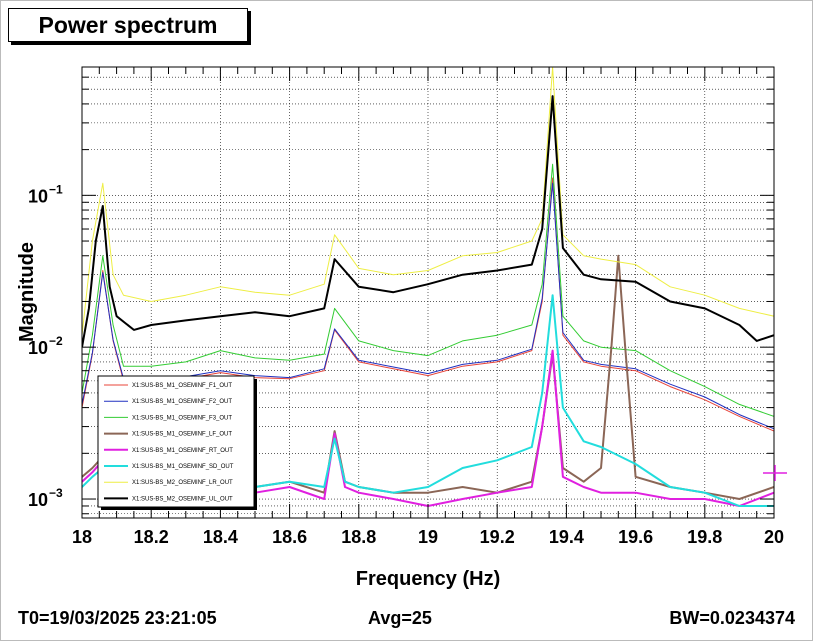  What do you see at coordinates (182, 435) in the screenshot?
I see `legend-entry: X1:SUS-BS_M1_OSEMINF_LF_OUT` at bounding box center [182, 435].